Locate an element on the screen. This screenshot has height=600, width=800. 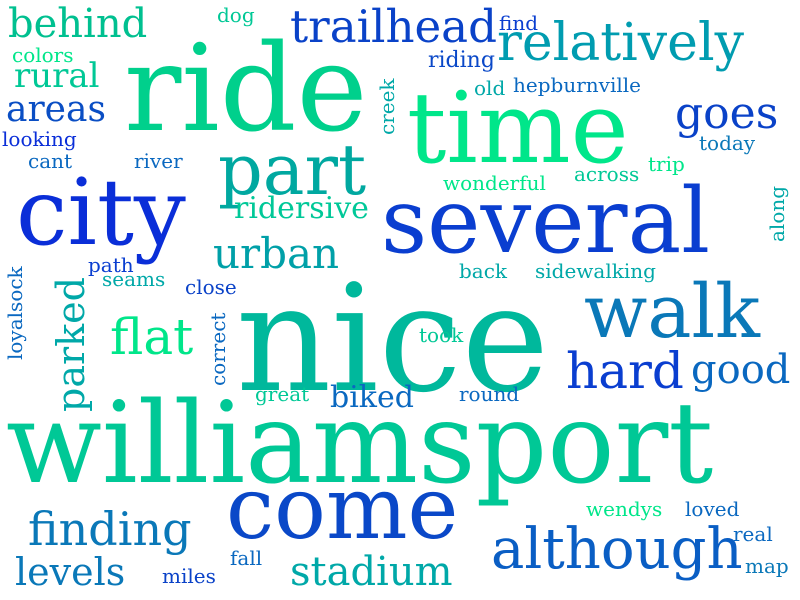
word-along: along is located at coordinates (777, 214).